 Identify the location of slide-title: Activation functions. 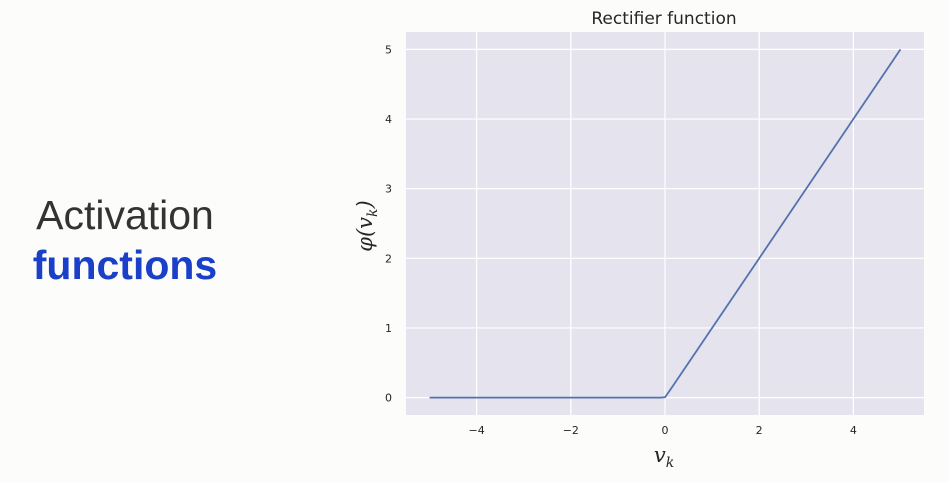
(125, 240).